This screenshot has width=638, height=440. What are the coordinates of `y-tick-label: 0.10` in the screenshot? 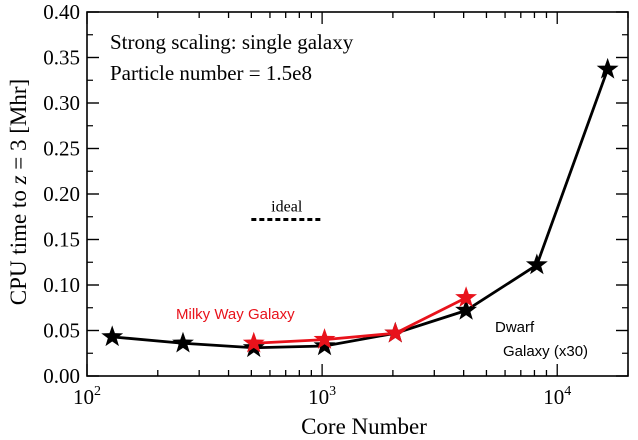 It's located at (61, 285).